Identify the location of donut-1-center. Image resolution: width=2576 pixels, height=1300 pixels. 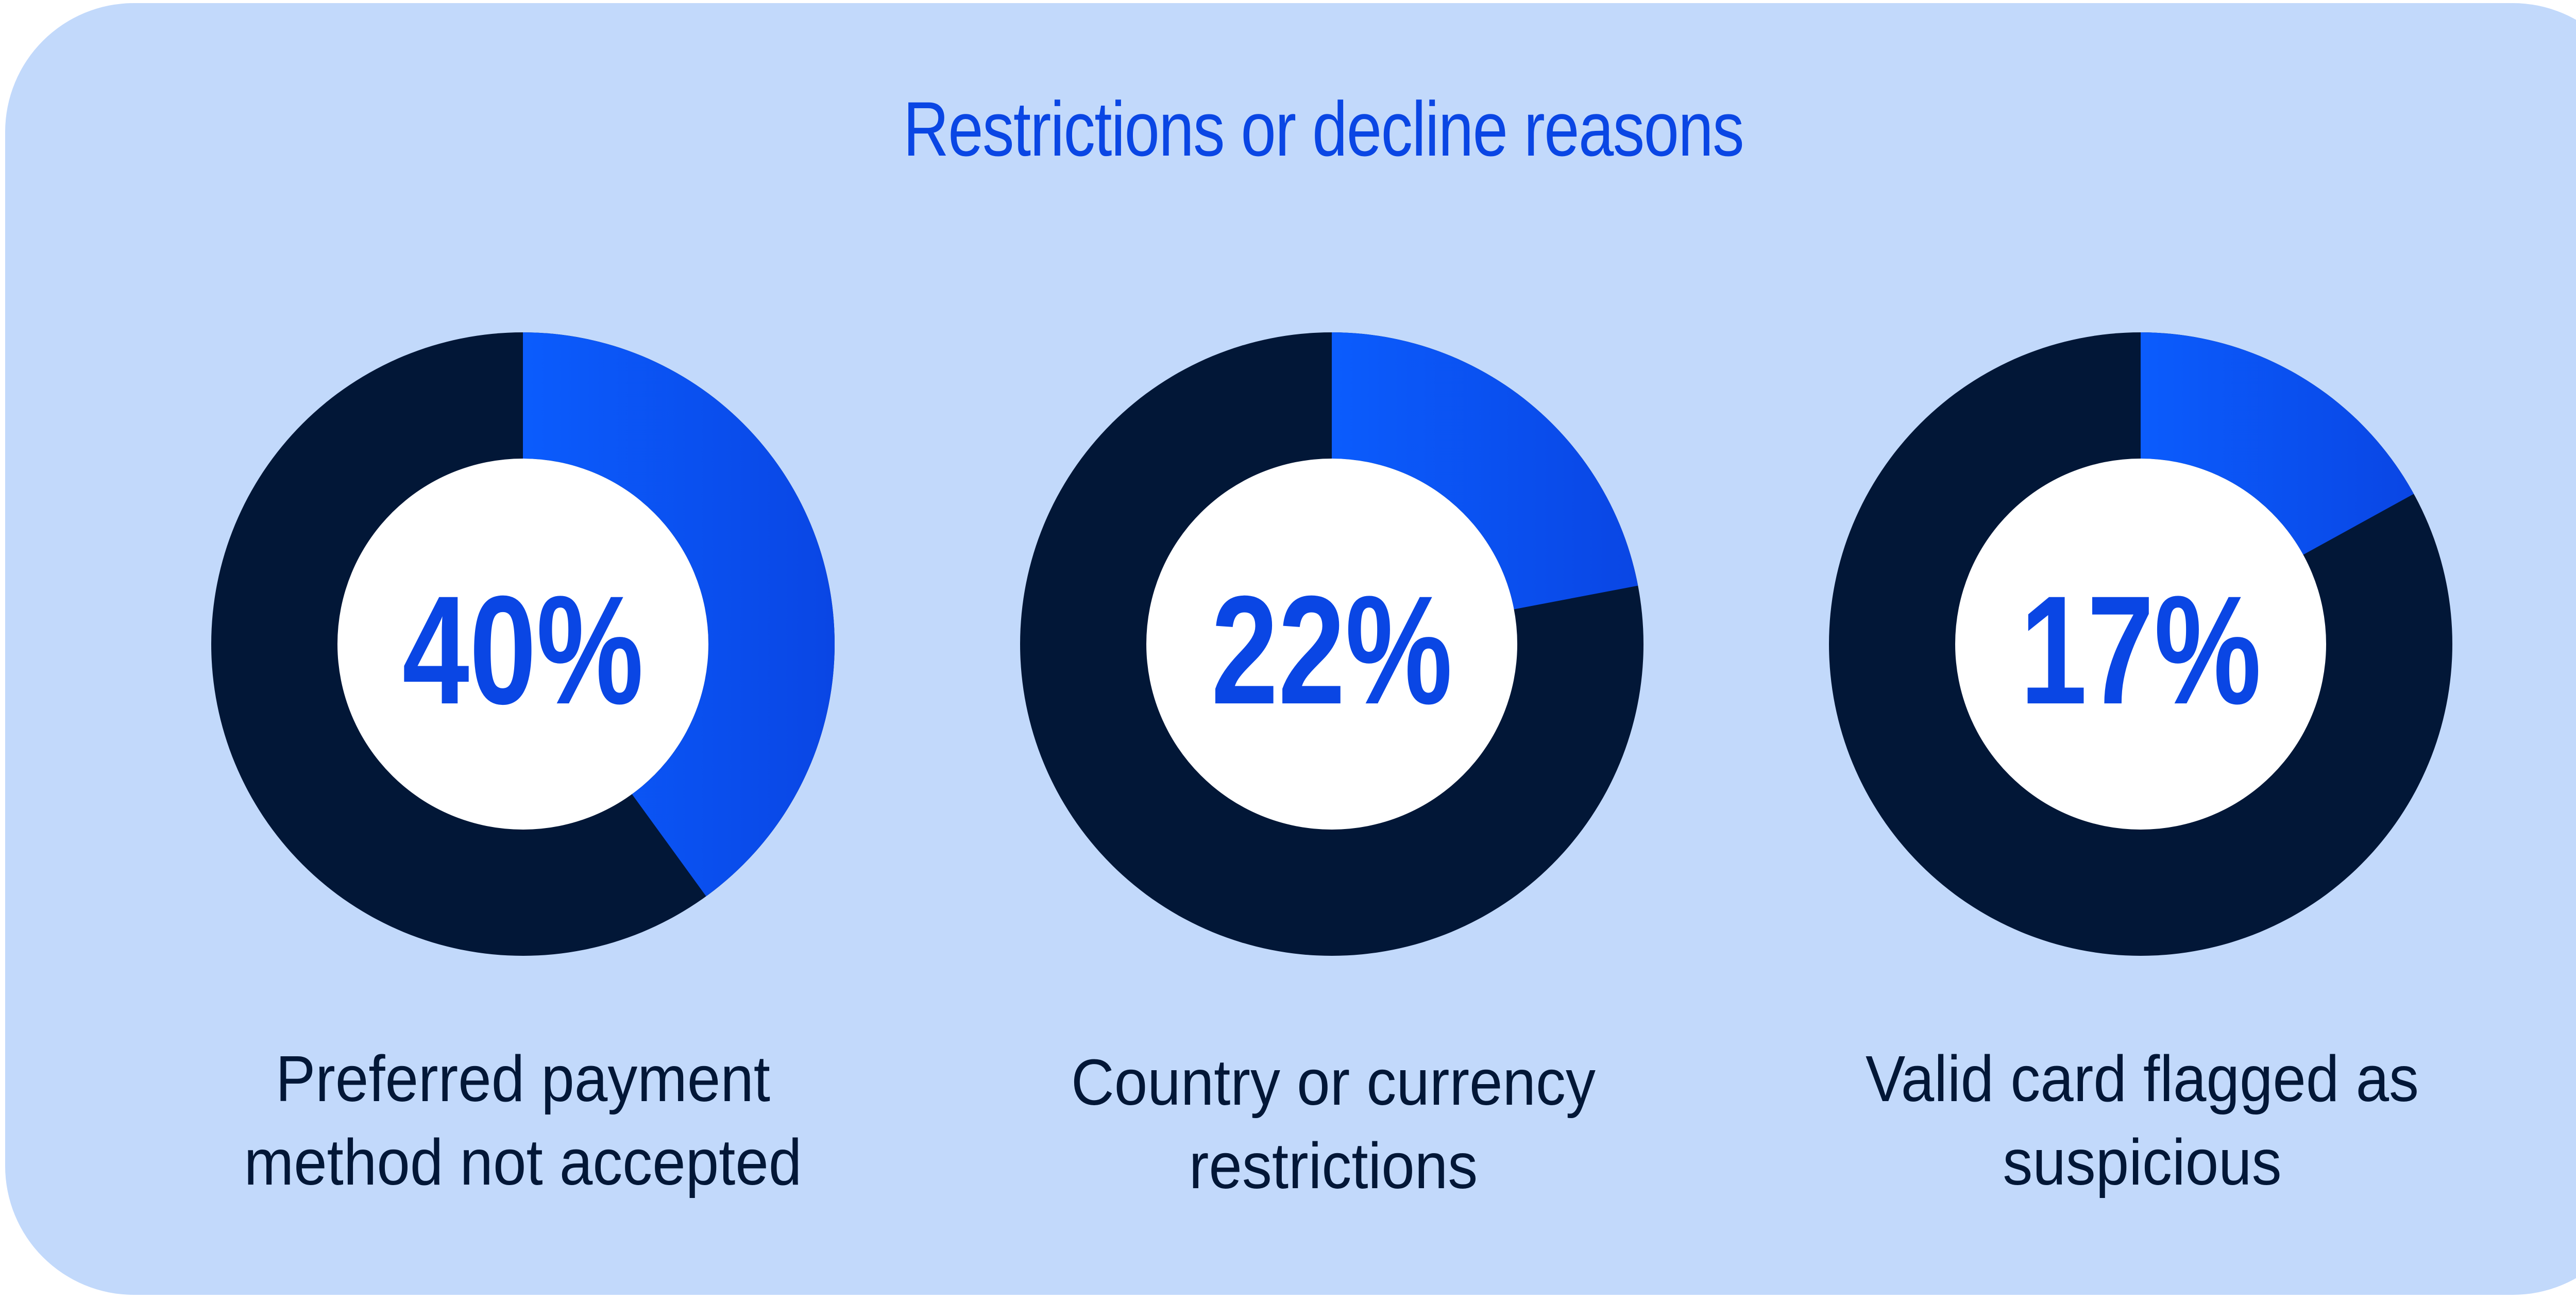
(522, 645).